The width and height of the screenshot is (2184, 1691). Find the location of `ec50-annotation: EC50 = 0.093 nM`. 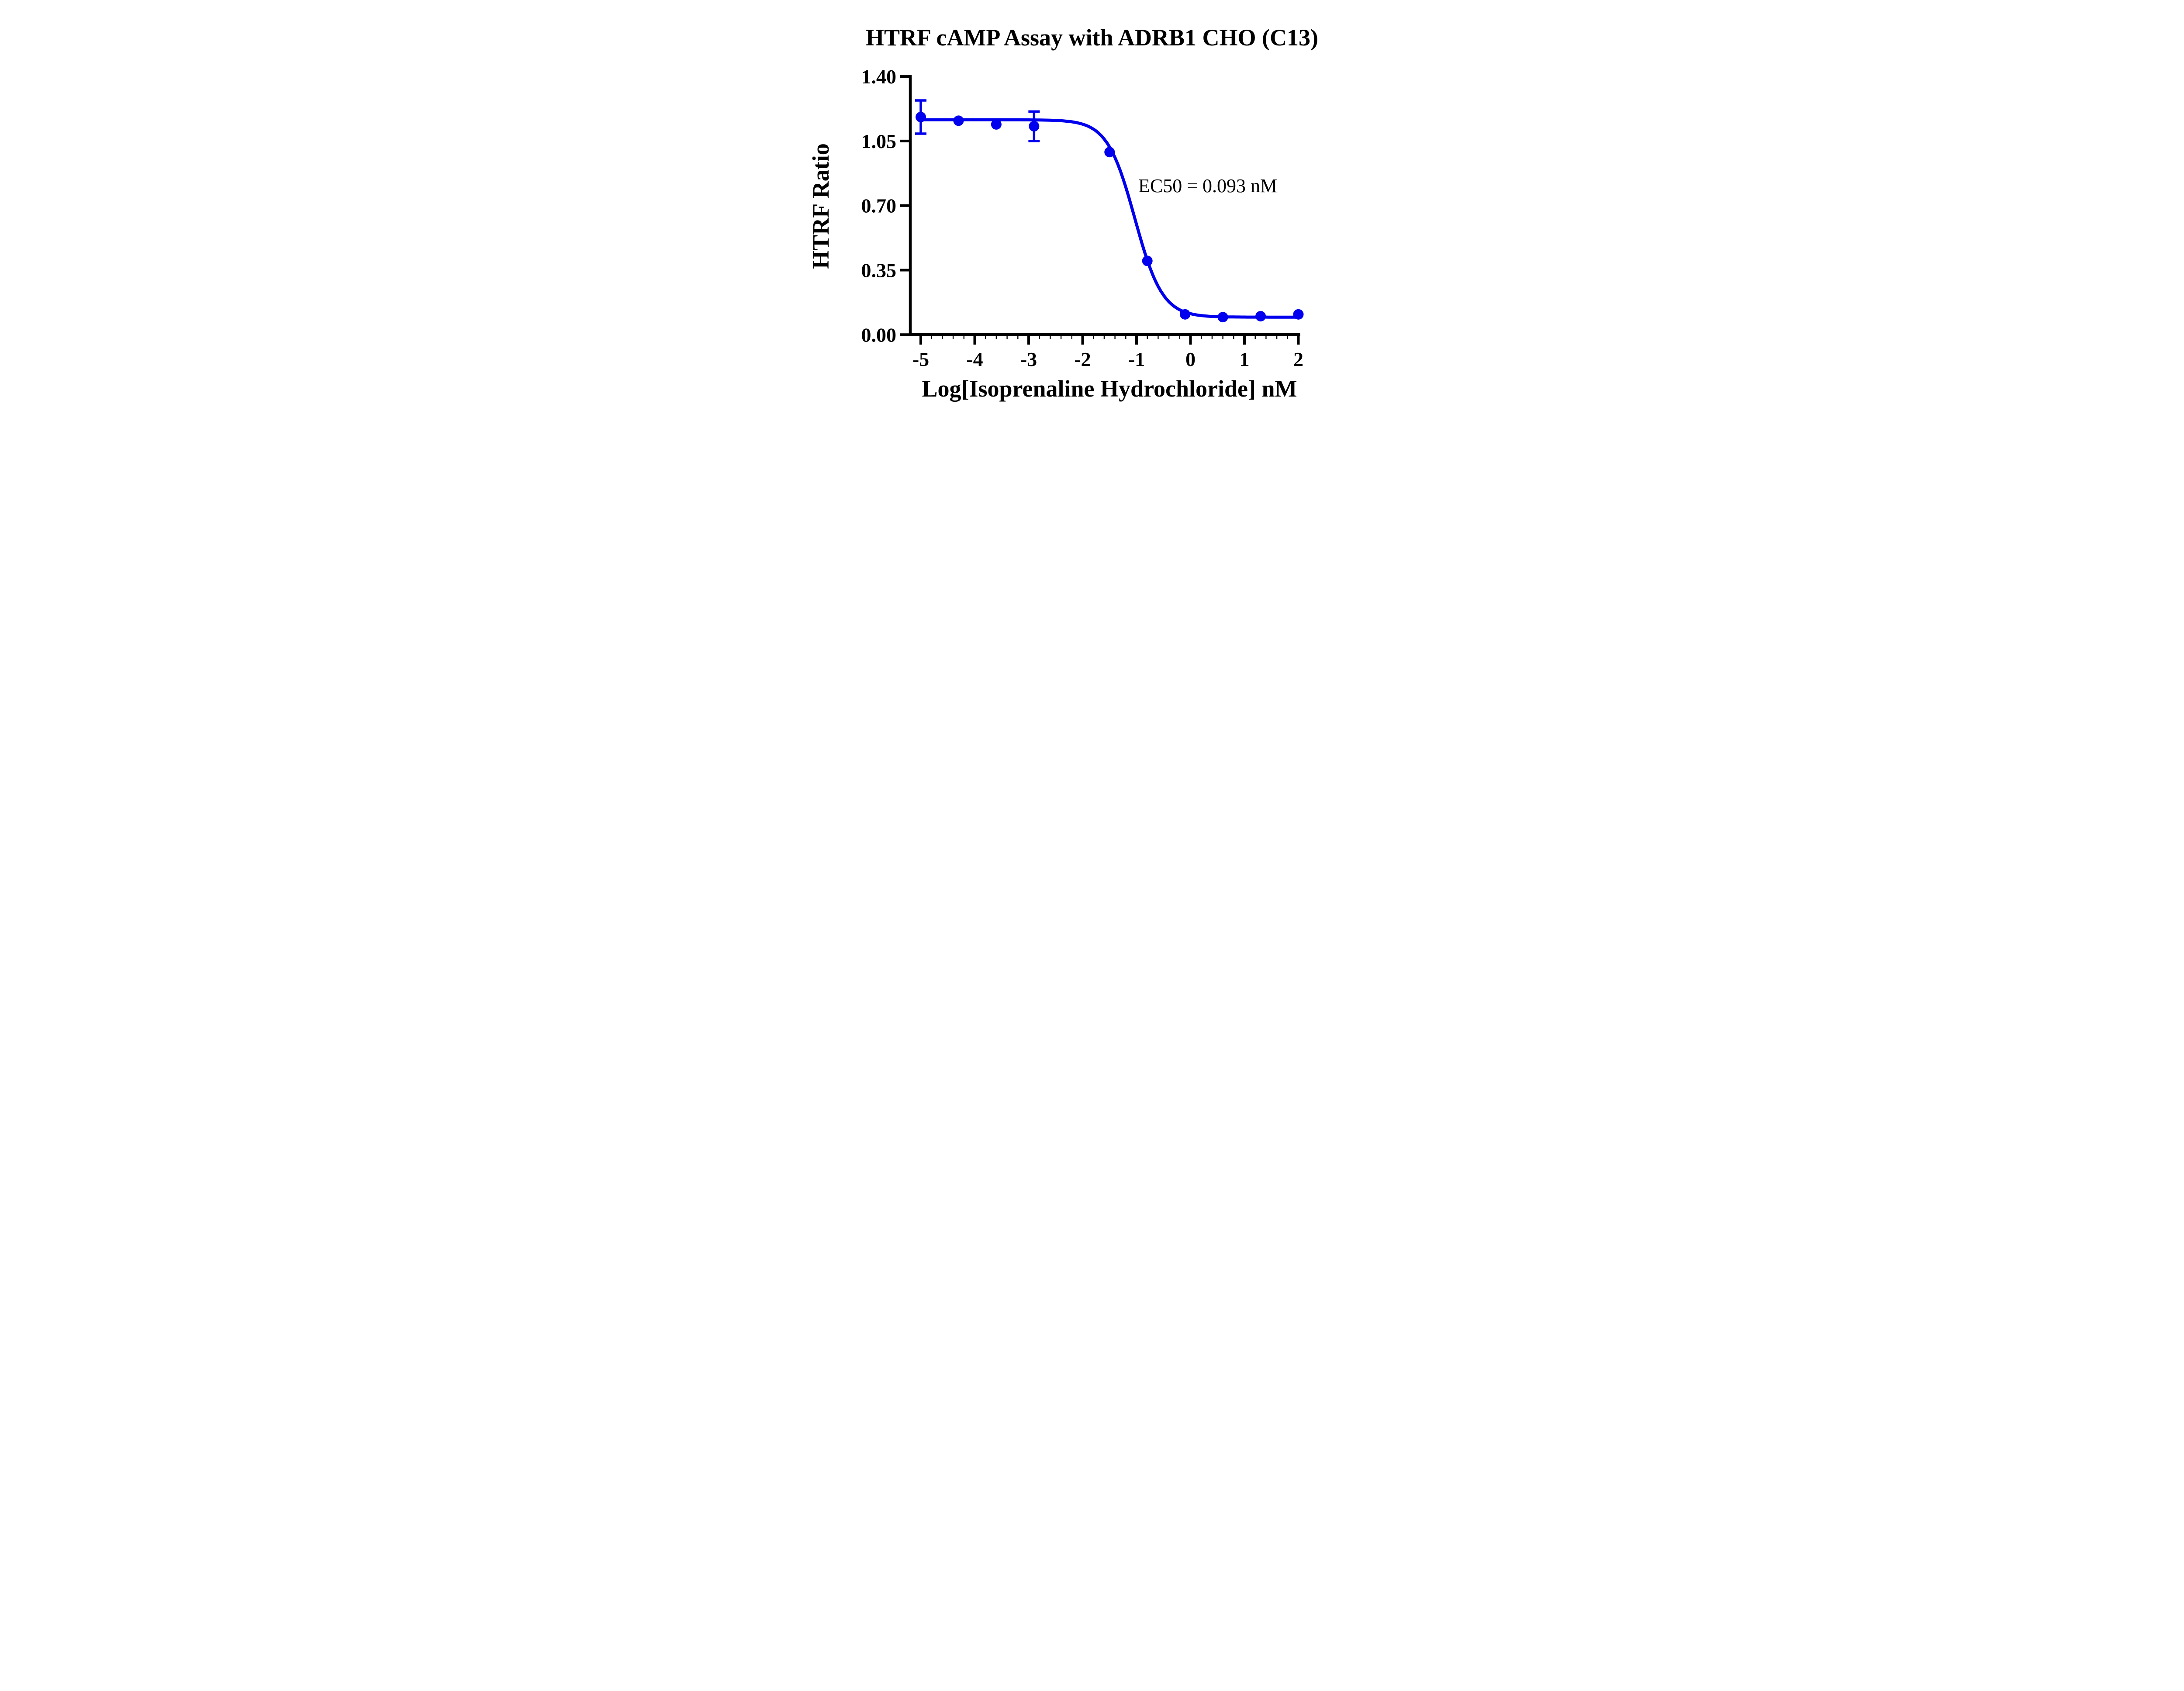

ec50-annotation: EC50 = 0.093 nM is located at coordinates (1207, 186).